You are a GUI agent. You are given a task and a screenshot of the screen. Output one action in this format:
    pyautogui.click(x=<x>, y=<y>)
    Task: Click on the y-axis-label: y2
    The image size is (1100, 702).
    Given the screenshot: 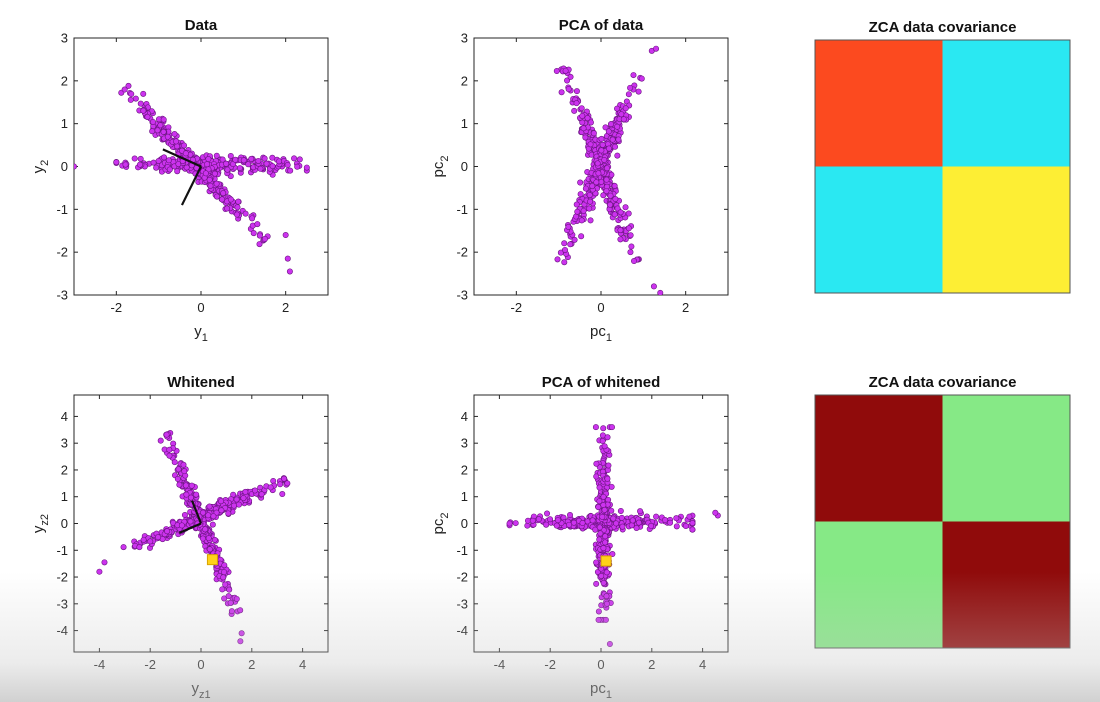 What is the action you would take?
    pyautogui.click(x=40, y=167)
    